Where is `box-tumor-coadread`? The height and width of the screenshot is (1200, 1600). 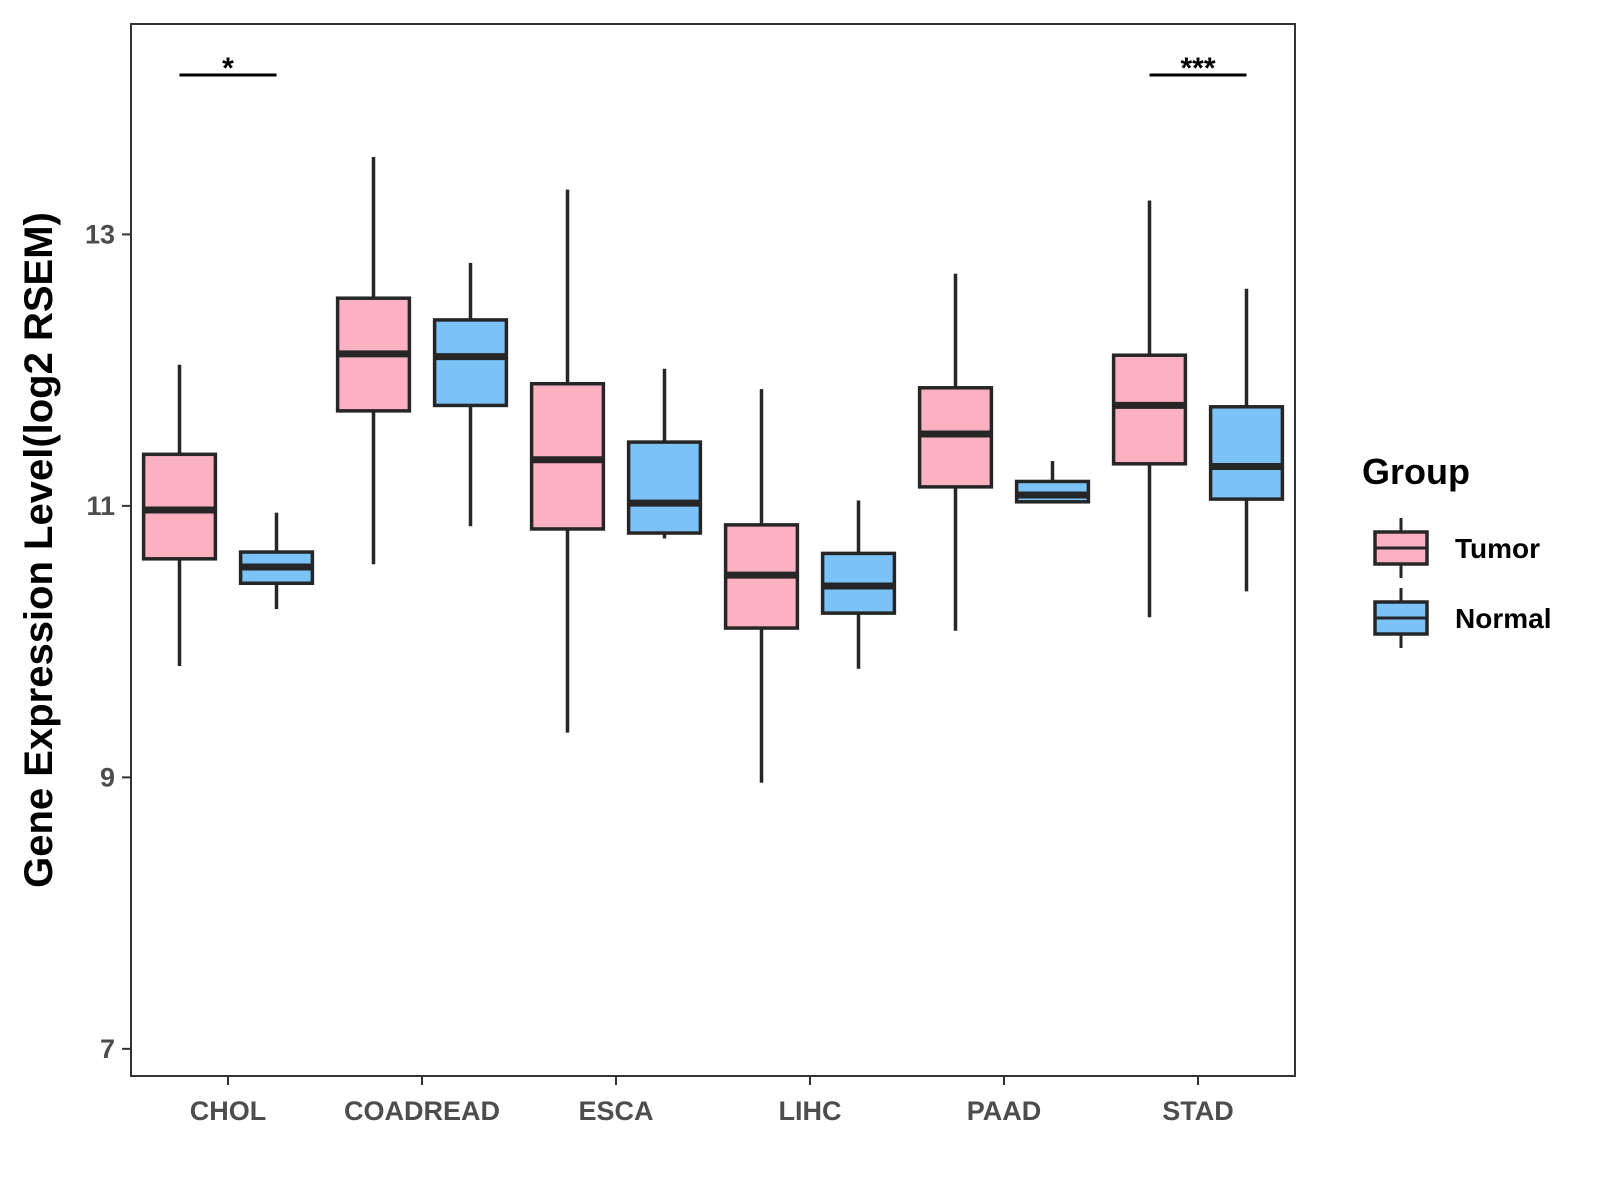 box-tumor-coadread is located at coordinates (373, 361).